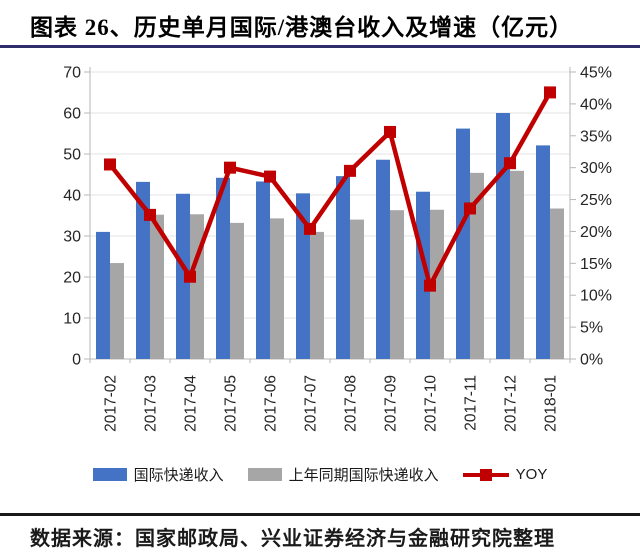  I want to click on x-axis-category-label: 2017-10, so click(431, 403).